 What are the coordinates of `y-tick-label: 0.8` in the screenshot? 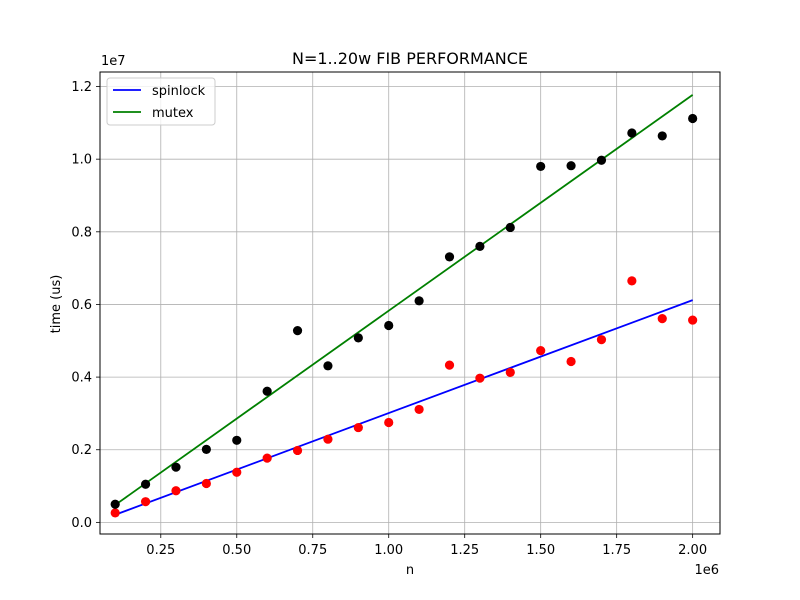 It's located at (81, 232).